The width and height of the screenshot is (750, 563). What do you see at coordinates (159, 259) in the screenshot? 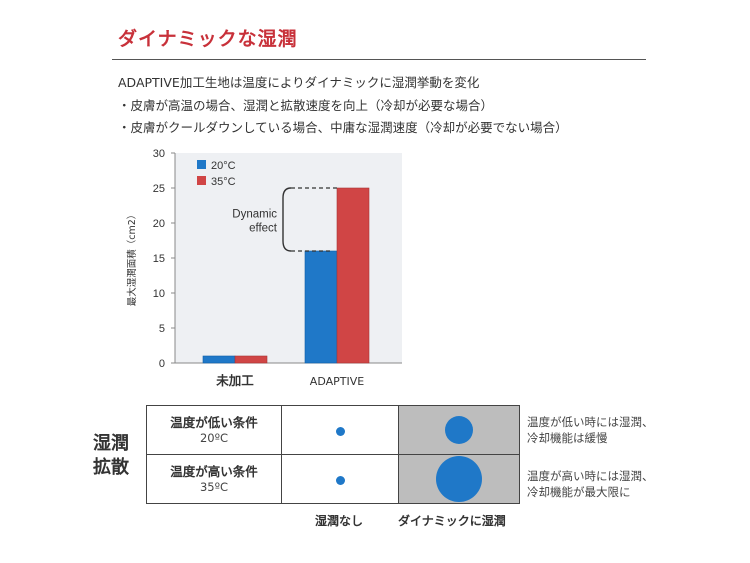
I see `y-tick-label: 15` at bounding box center [159, 259].